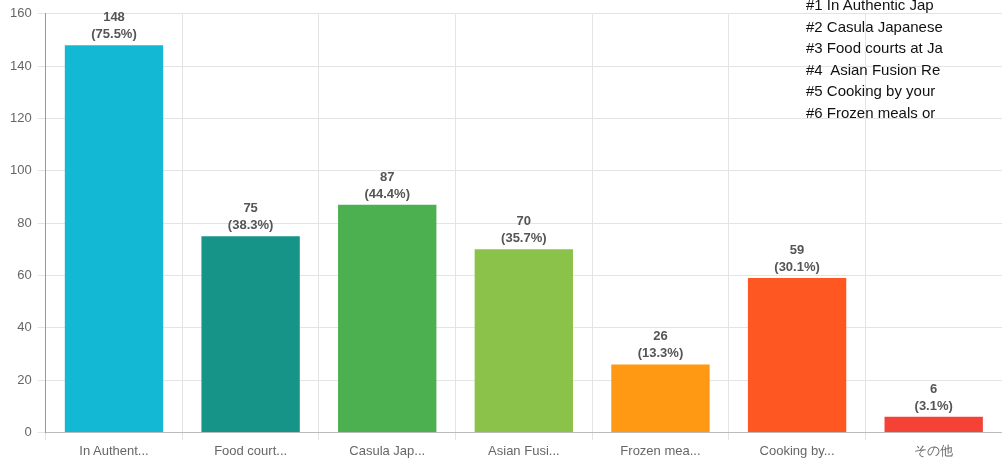  What do you see at coordinates (28, 431) in the screenshot?
I see `y-tick-label: 0` at bounding box center [28, 431].